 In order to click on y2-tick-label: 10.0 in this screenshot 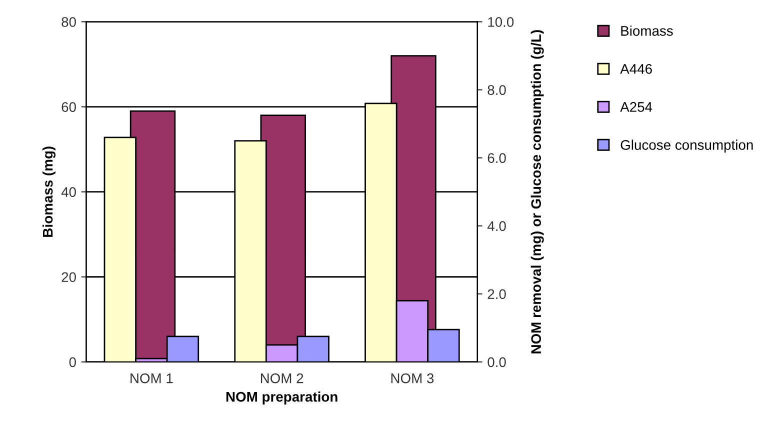, I will do `click(501, 22)`.